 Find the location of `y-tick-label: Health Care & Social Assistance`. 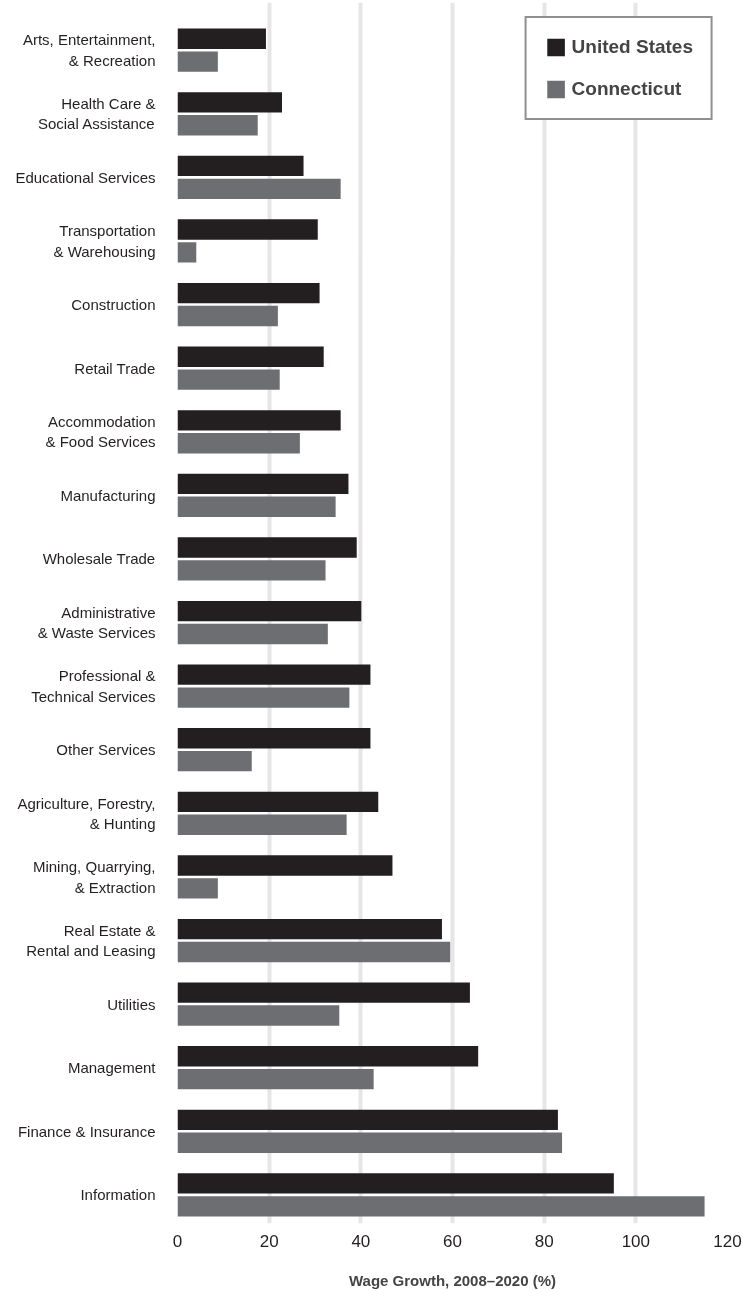

y-tick-label: Health Care & Social Assistance is located at coordinates (96, 114).